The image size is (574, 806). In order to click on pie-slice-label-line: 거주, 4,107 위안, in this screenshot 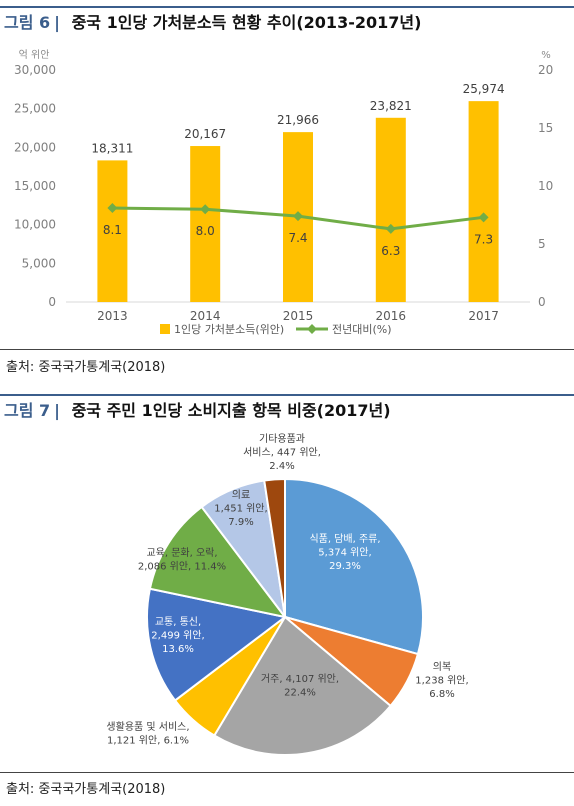, I will do `click(300, 678)`.